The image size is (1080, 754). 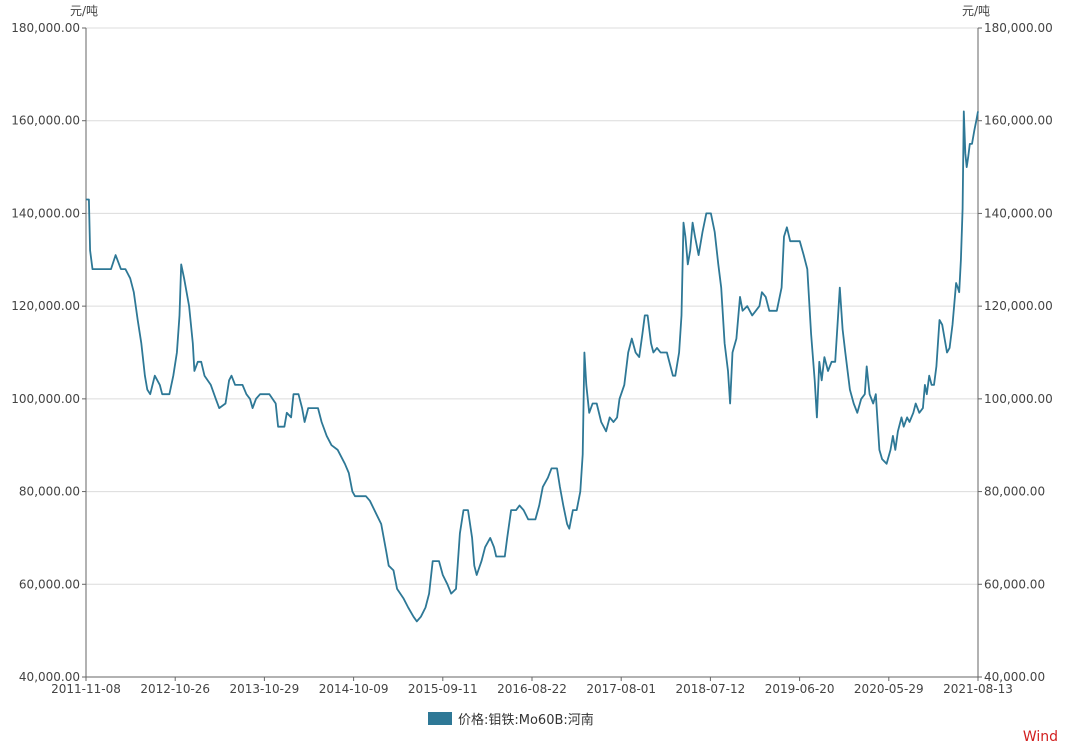 I want to click on legend: 价格:钼铁:Mo60B:河南, so click(x=511, y=718).